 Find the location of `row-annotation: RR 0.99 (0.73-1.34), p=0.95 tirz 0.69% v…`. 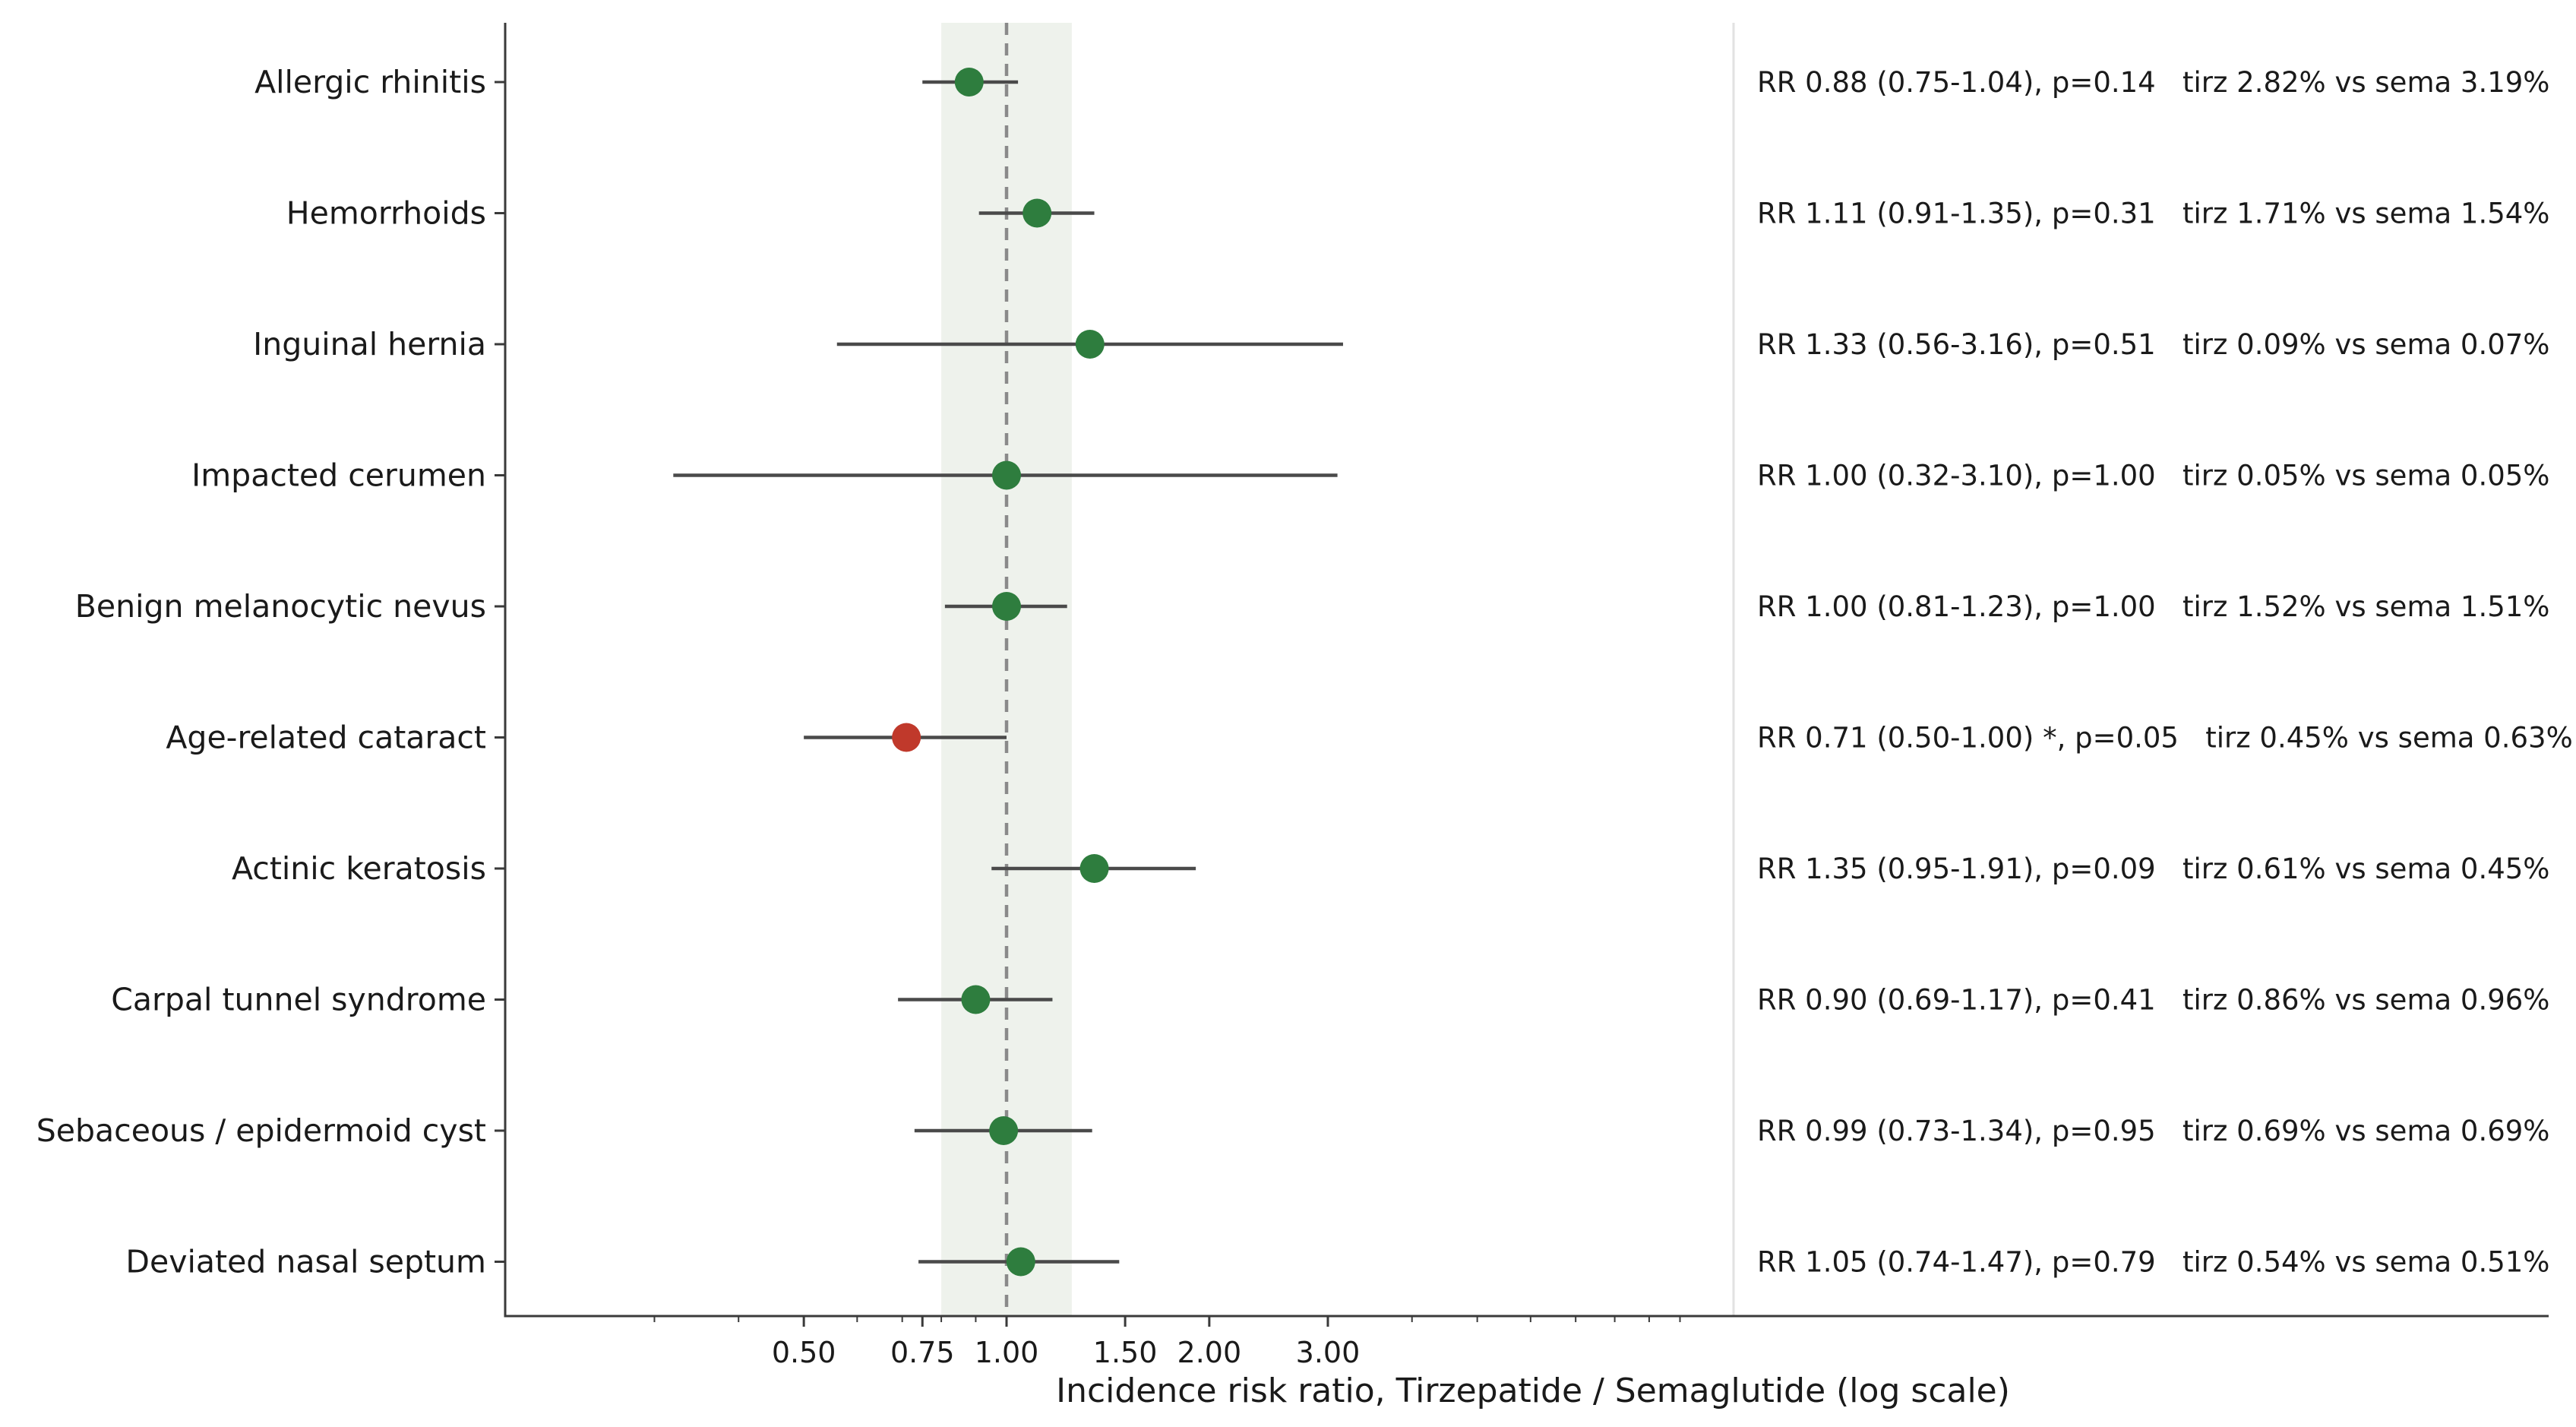

row-annotation: RR 0.99 (0.73-1.34), p=0.95 tirz 0.69% v… is located at coordinates (2153, 1131).